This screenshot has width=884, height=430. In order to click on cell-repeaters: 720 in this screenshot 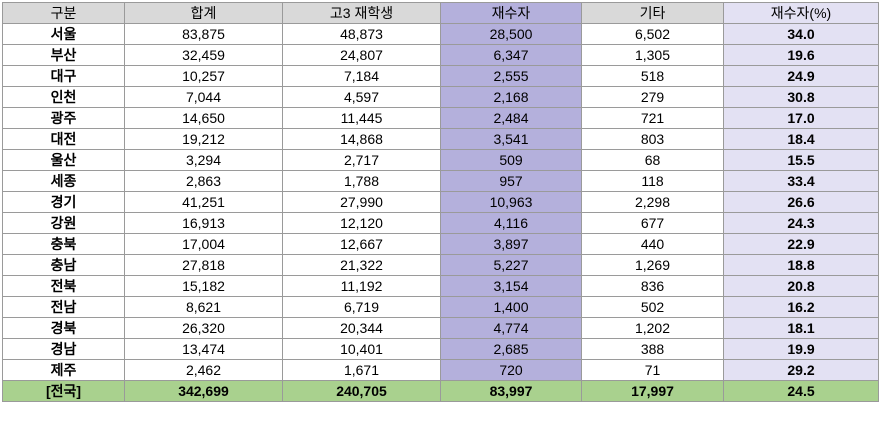, I will do `click(511, 370)`.